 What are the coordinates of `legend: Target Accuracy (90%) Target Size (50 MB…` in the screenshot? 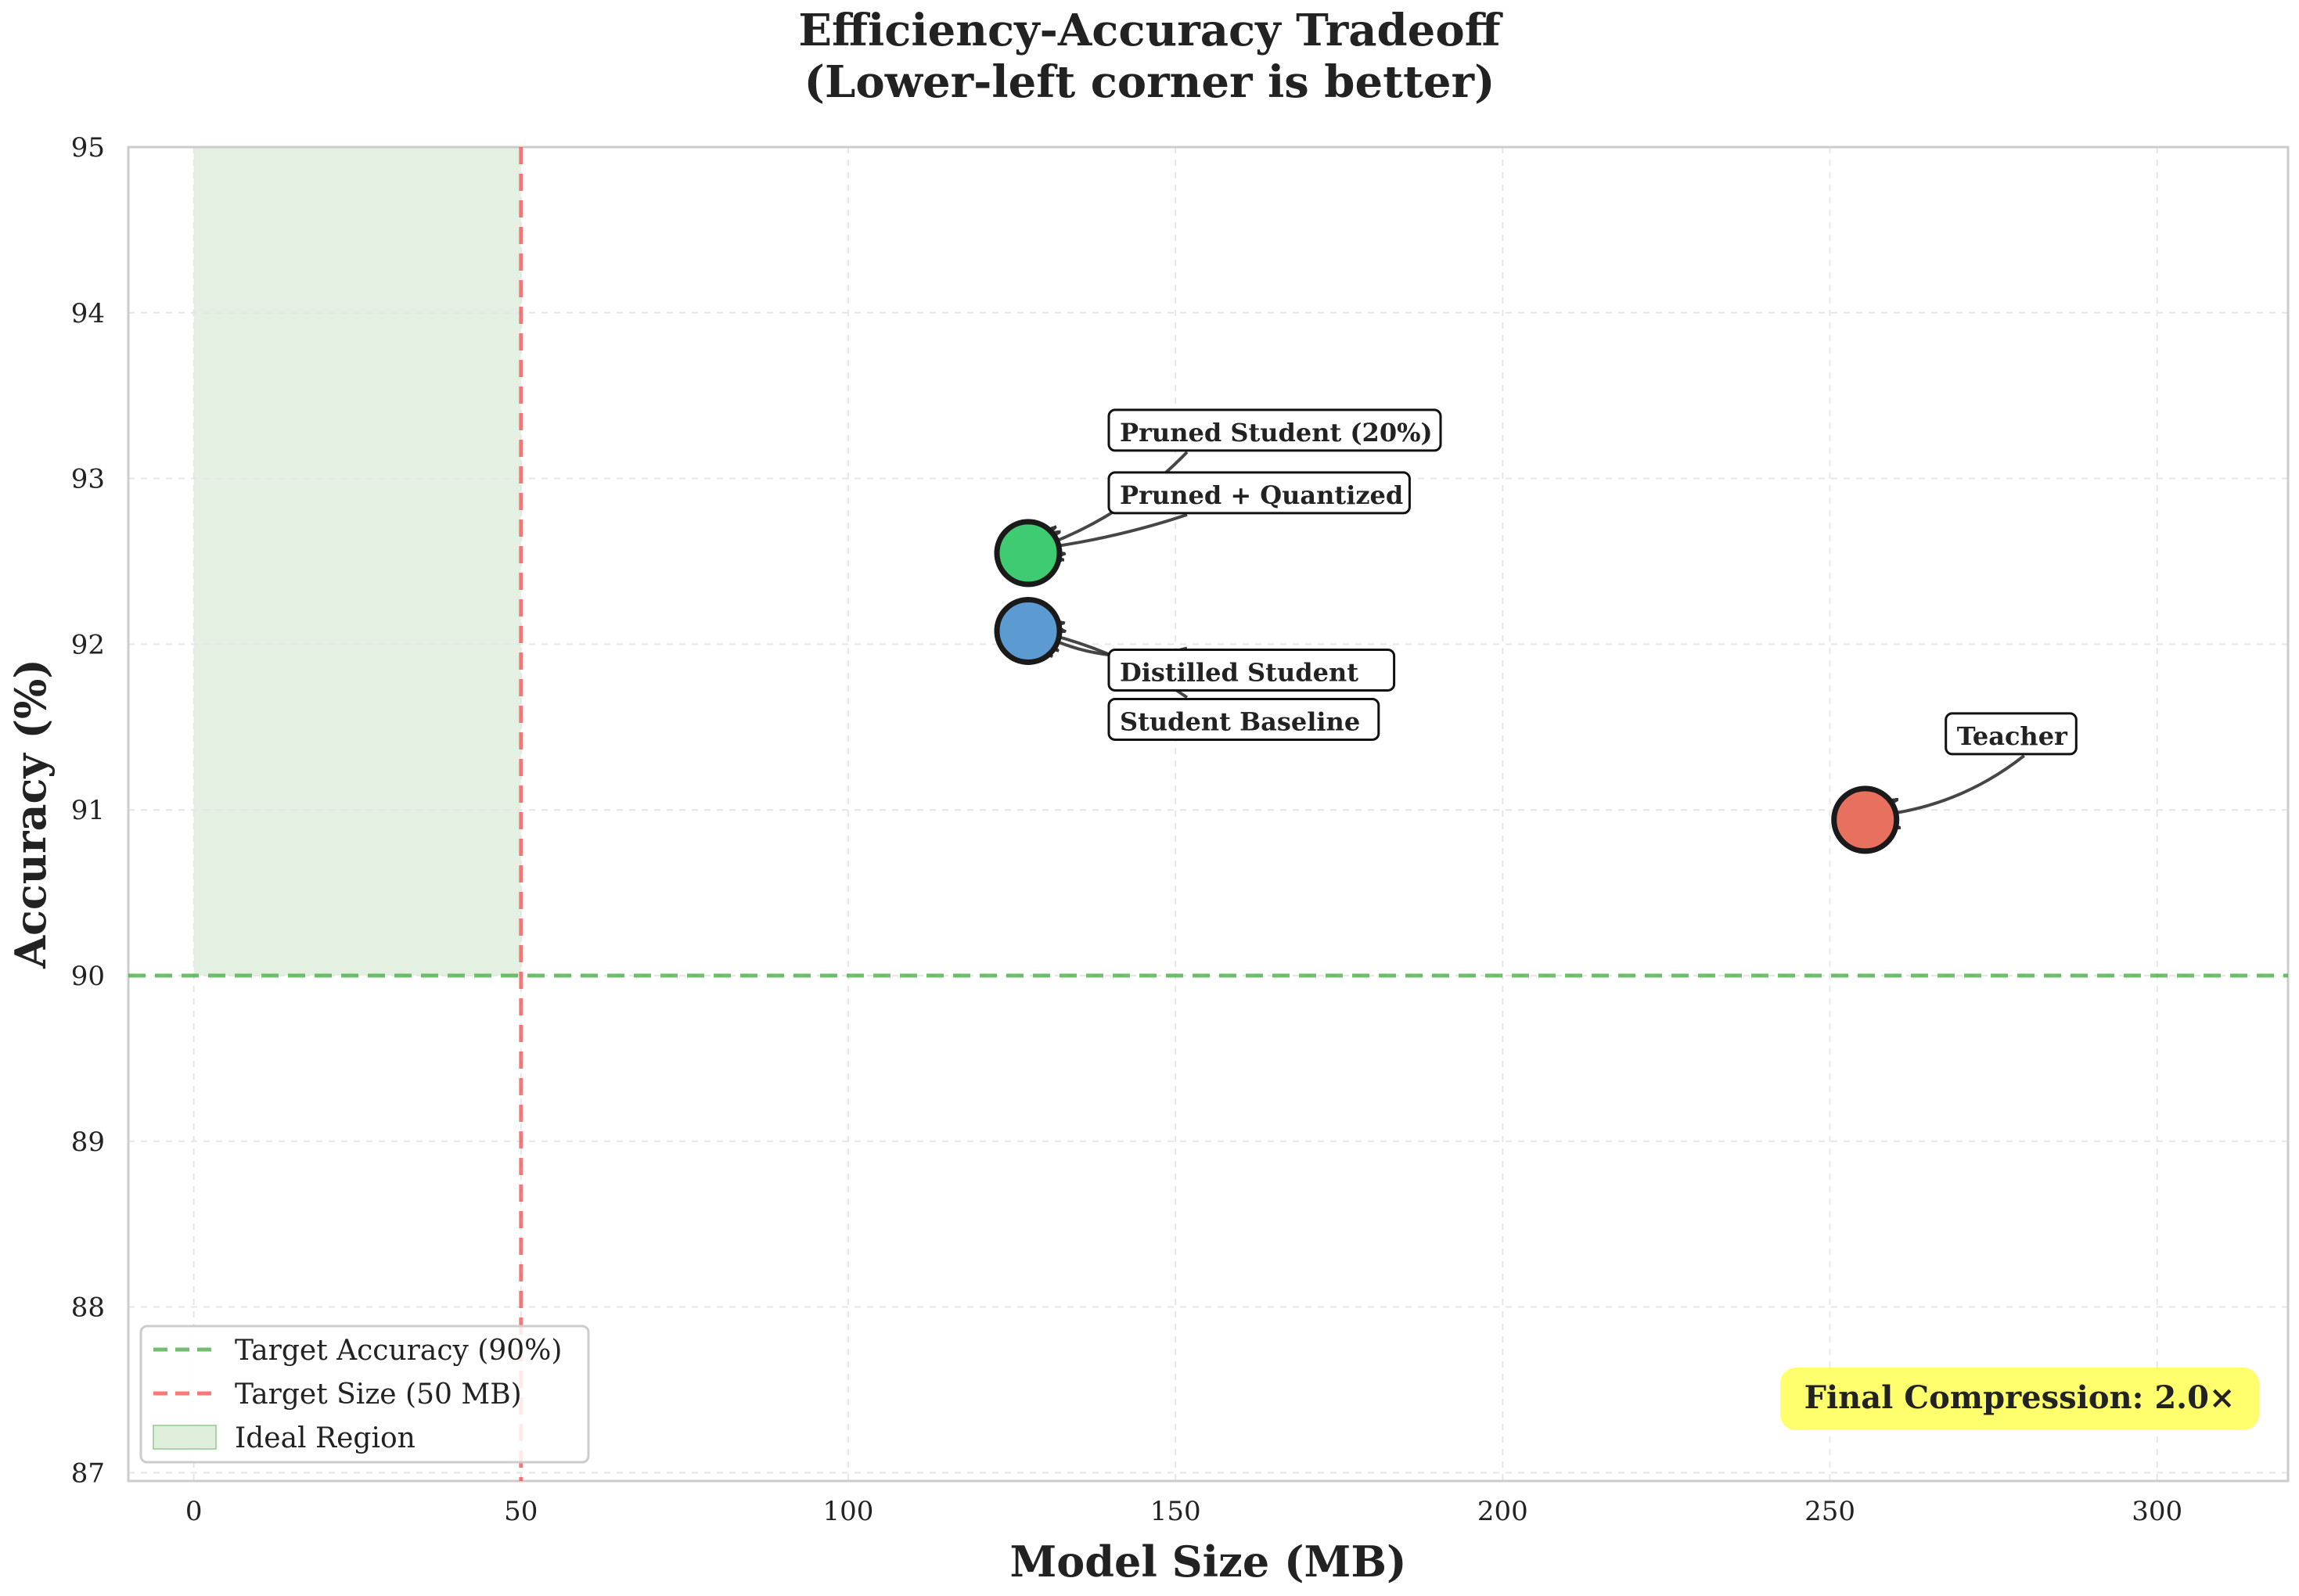 It's located at (364, 1394).